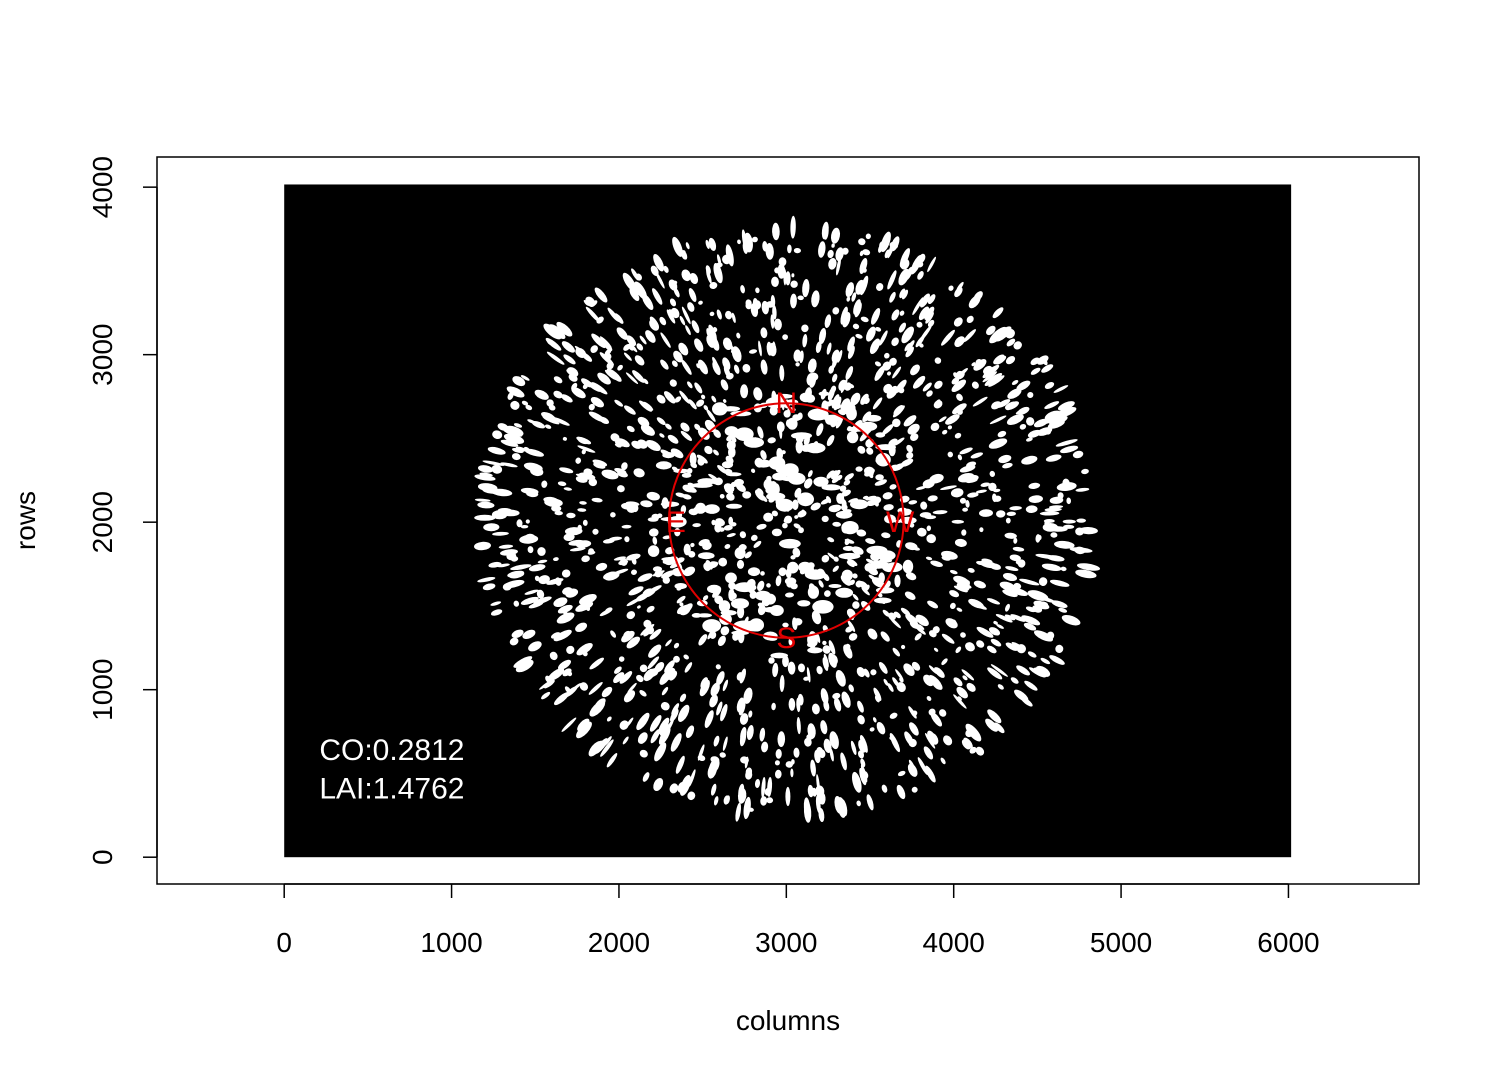 The width and height of the screenshot is (1500, 1080). What do you see at coordinates (284, 942) in the screenshot?
I see `x-tick-label: 0` at bounding box center [284, 942].